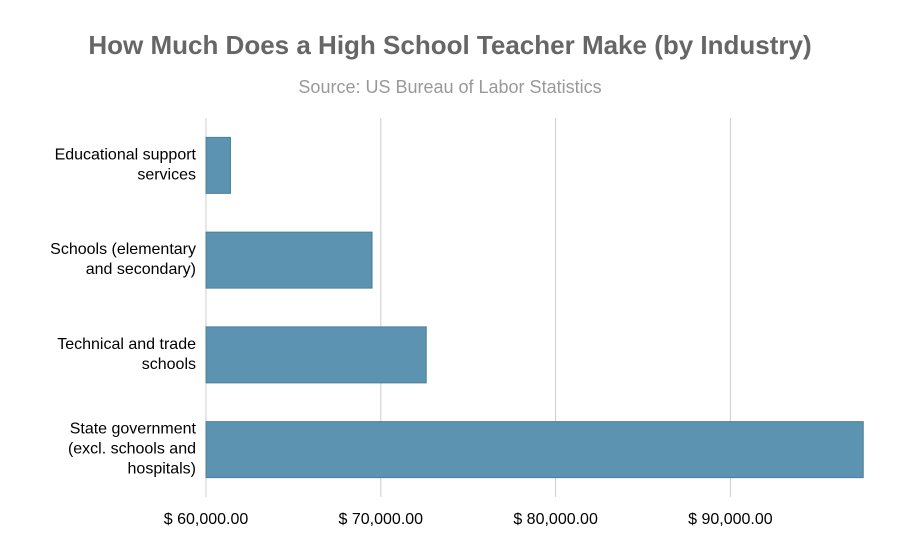 Image resolution: width=900 pixels, height=557 pixels. I want to click on x-tick-label: $ 60,000.00, so click(206, 519).